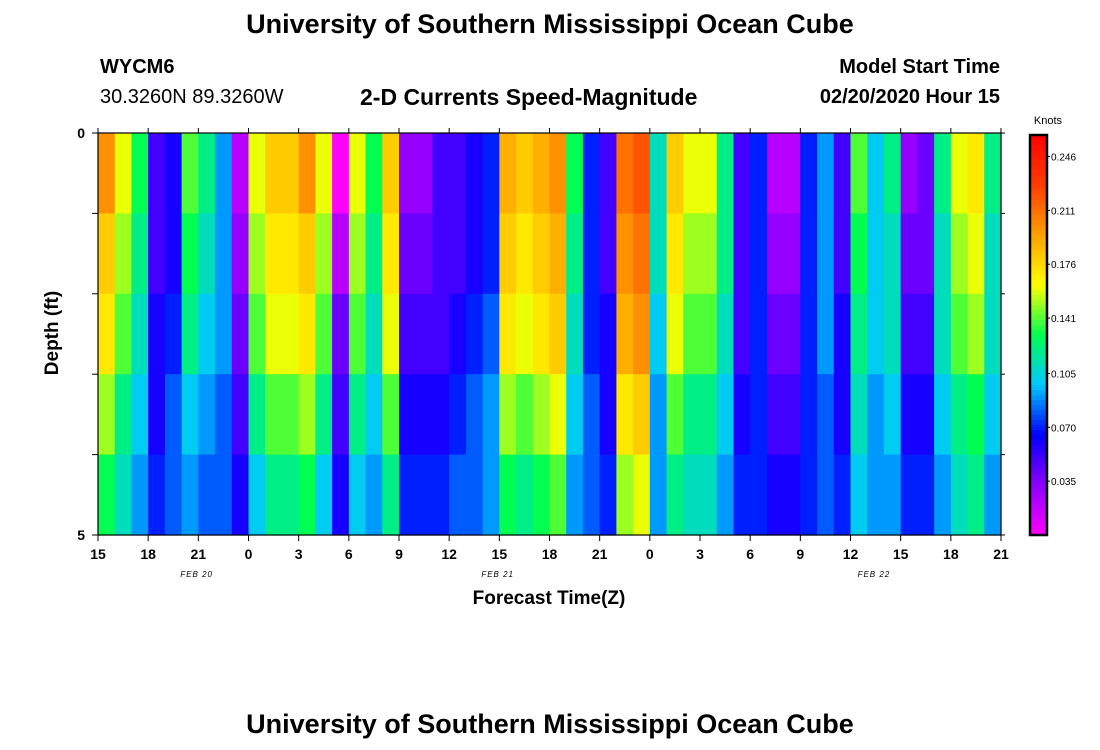 This screenshot has width=1100, height=750. What do you see at coordinates (148, 554) in the screenshot?
I see `x-tick-label: 18` at bounding box center [148, 554].